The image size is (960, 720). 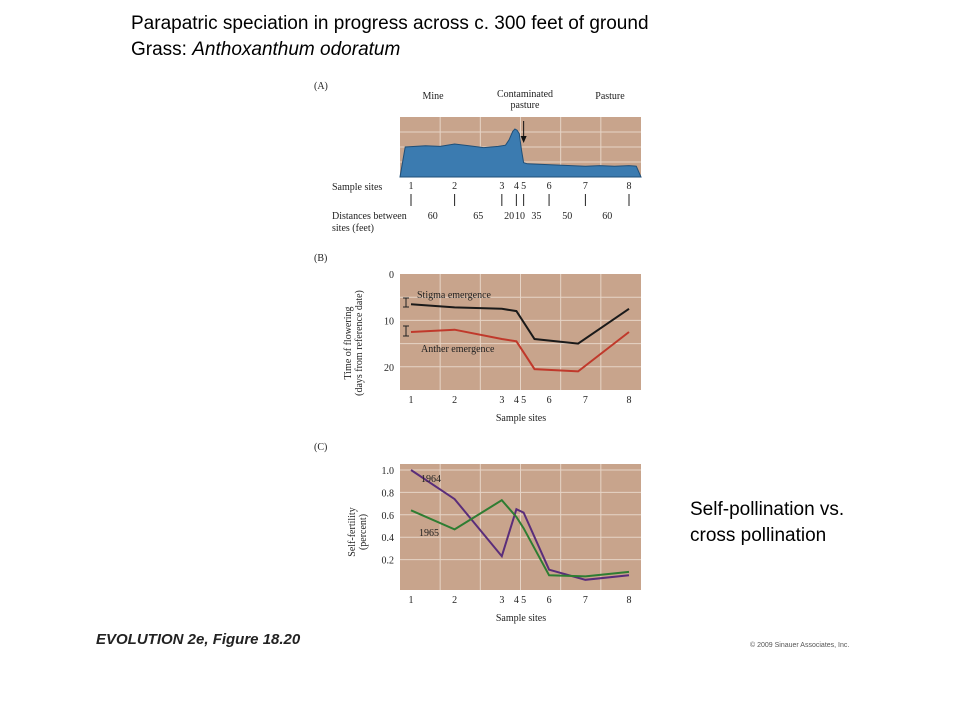 What do you see at coordinates (429, 533) in the screenshot?
I see `series-1965-label: 1965` at bounding box center [429, 533].